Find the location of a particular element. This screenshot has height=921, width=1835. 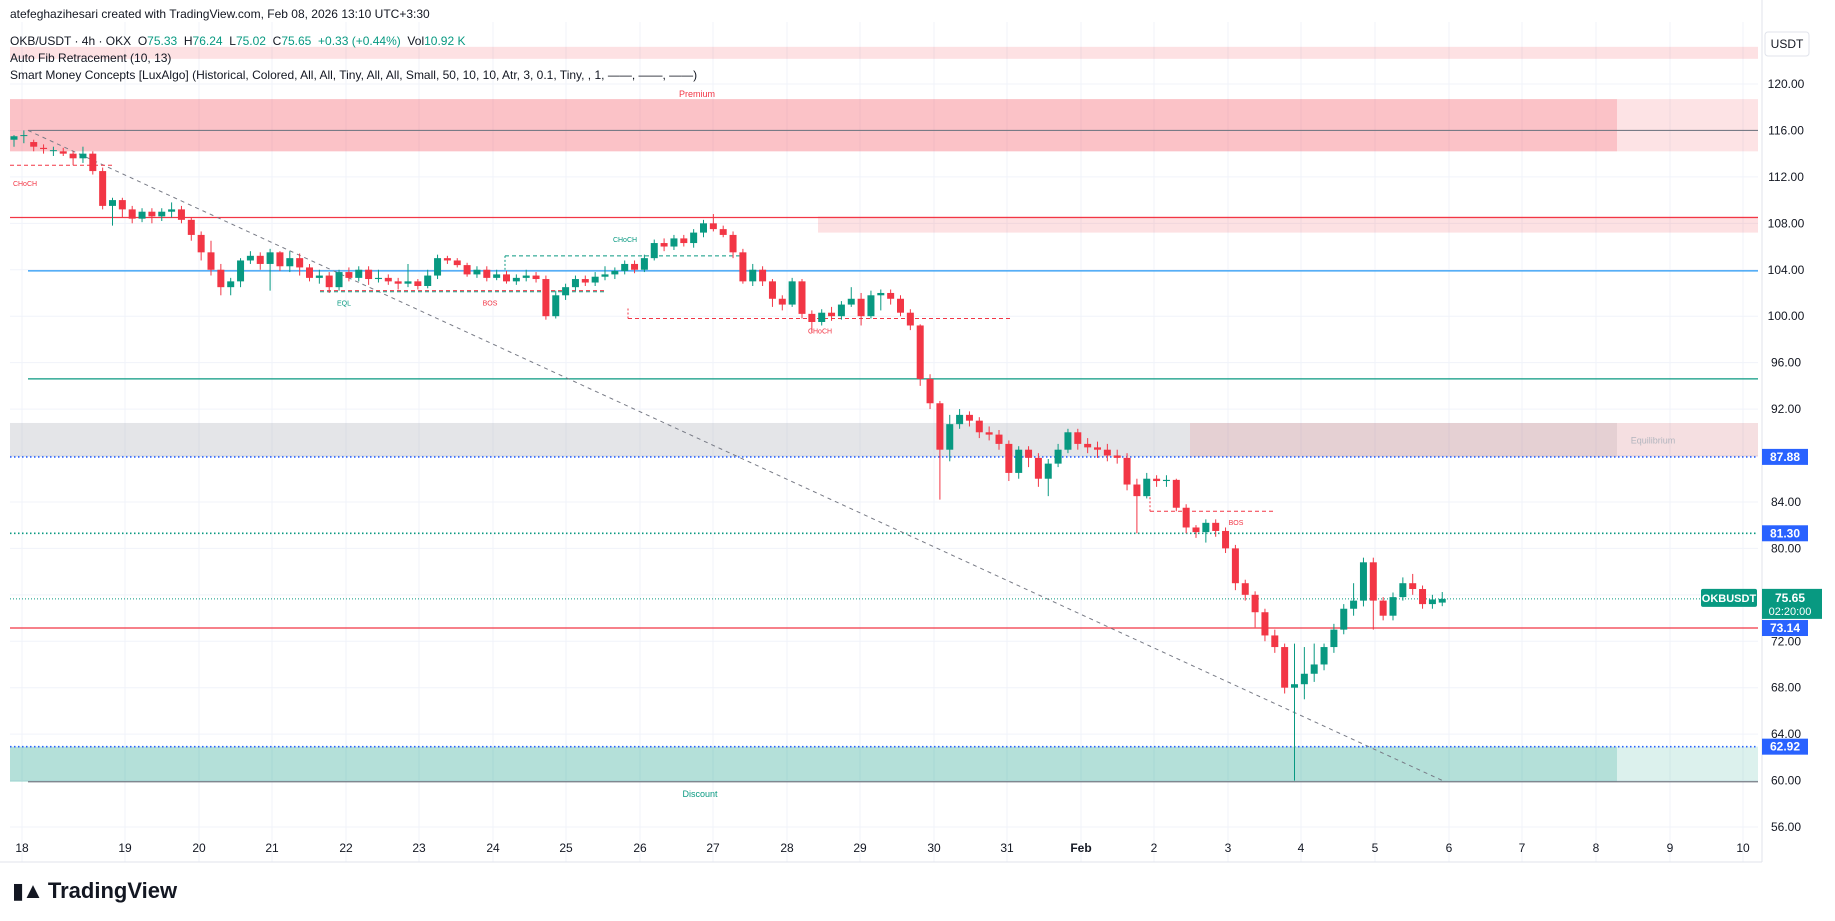

legend-high: 76.24 is located at coordinates (207, 41).